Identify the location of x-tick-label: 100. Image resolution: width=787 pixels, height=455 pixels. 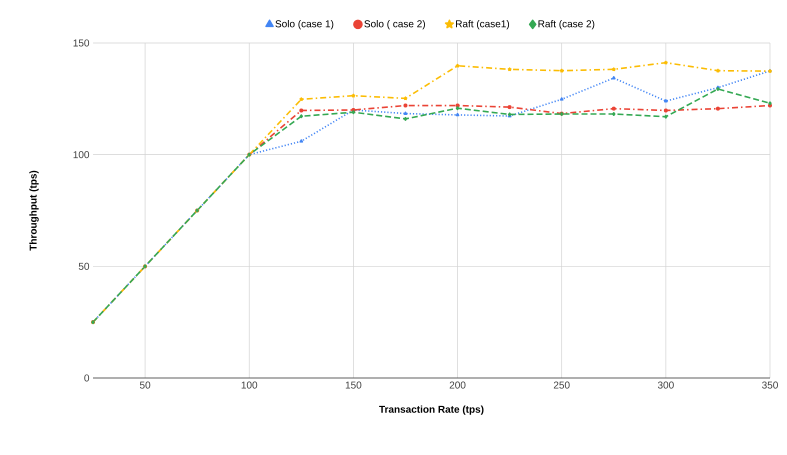
(250, 385).